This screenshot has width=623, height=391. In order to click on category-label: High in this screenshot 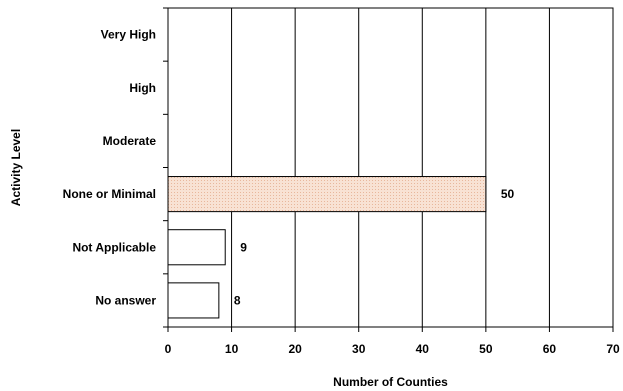, I will do `click(142, 88)`.